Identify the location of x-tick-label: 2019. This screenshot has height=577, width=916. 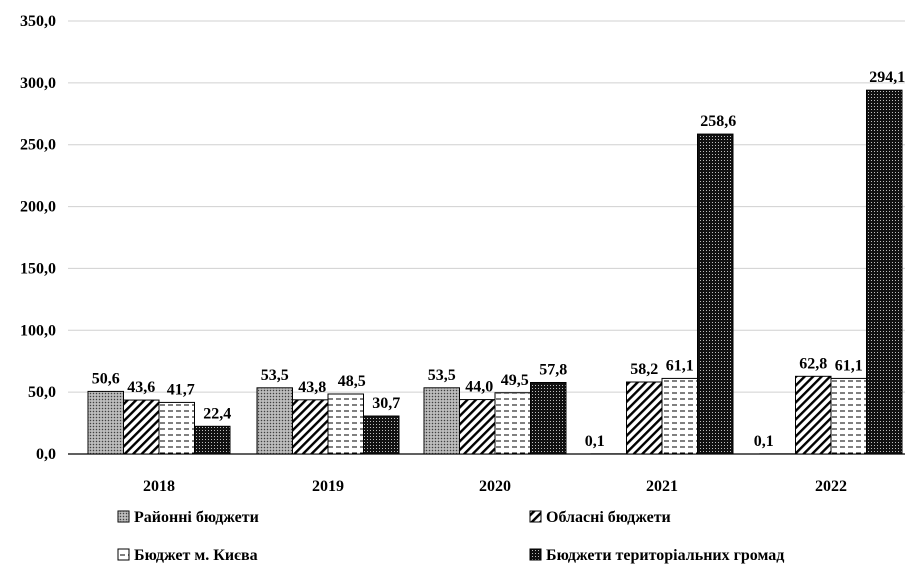
(328, 486).